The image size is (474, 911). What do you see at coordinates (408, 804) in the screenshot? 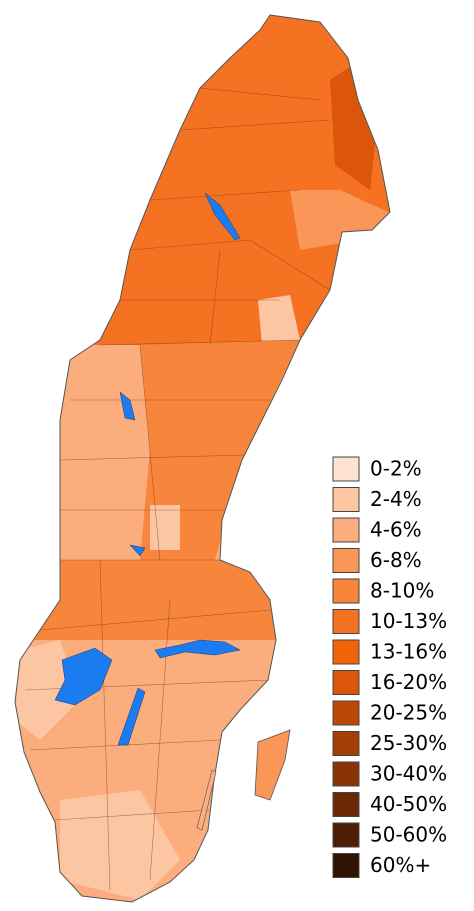
I see `legend-label: 40-50%` at bounding box center [408, 804].